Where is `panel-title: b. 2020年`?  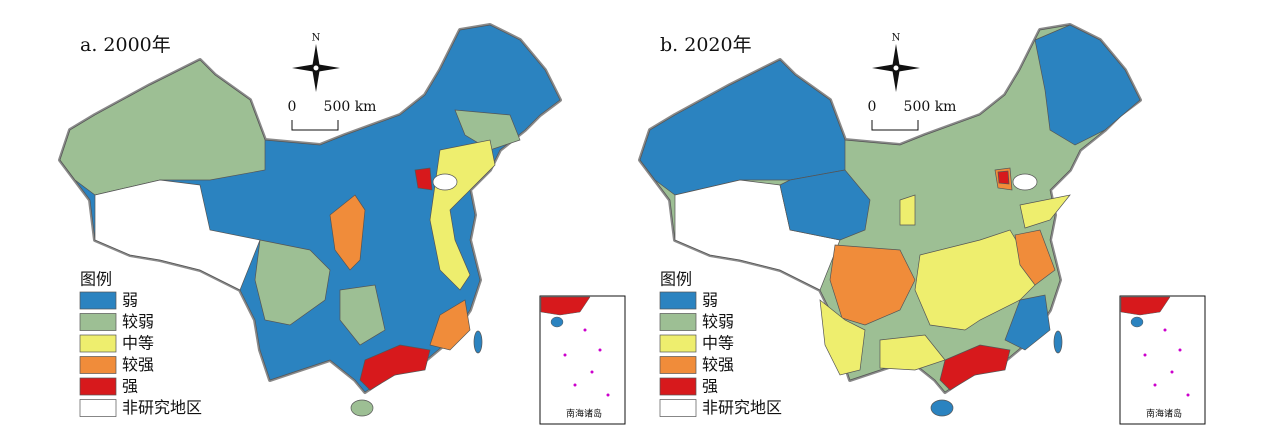
panel-title: b. 2020年 is located at coordinates (706, 45).